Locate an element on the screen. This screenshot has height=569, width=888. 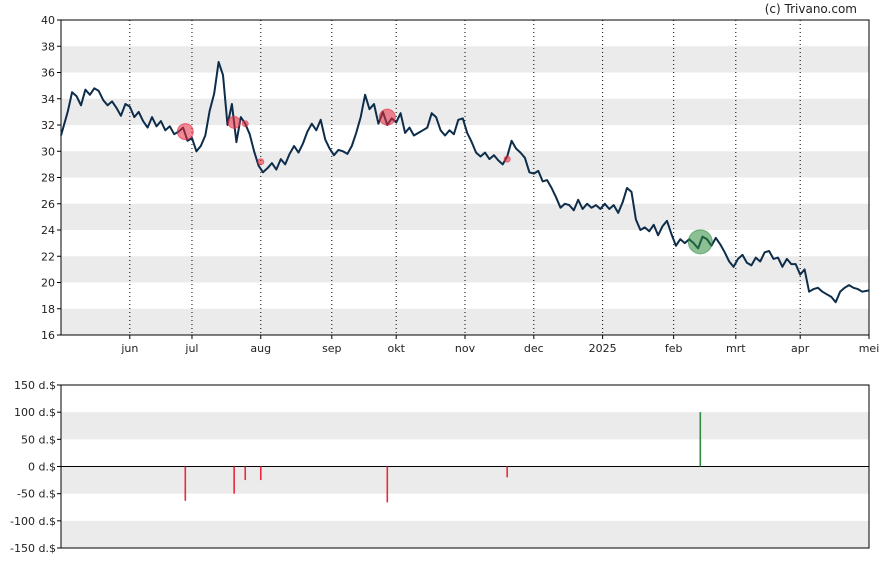
price-x-tick-label: nov is located at coordinates (465, 348).